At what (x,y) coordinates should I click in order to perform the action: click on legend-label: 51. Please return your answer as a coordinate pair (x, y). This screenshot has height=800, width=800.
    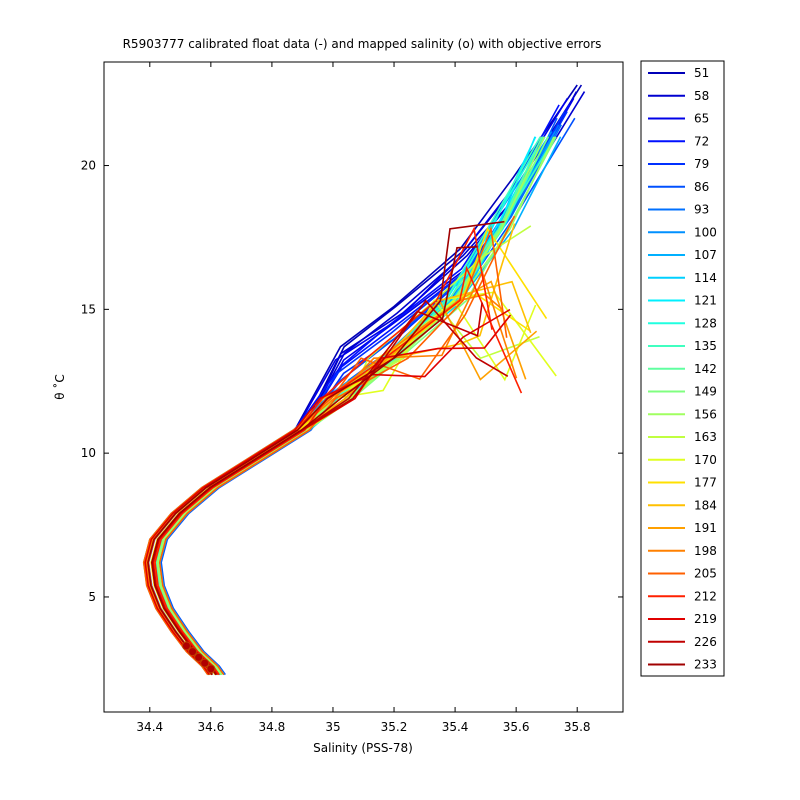
    Looking at the image, I should click on (701, 73).